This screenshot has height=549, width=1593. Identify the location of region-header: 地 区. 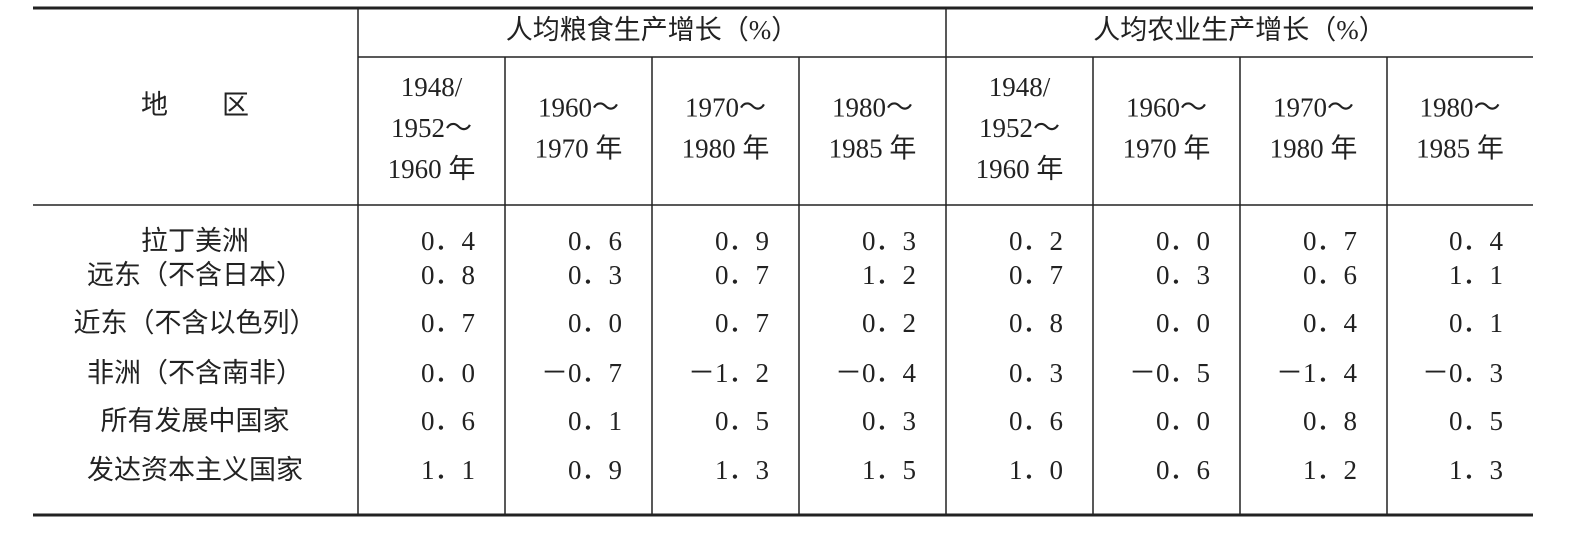
(195, 105).